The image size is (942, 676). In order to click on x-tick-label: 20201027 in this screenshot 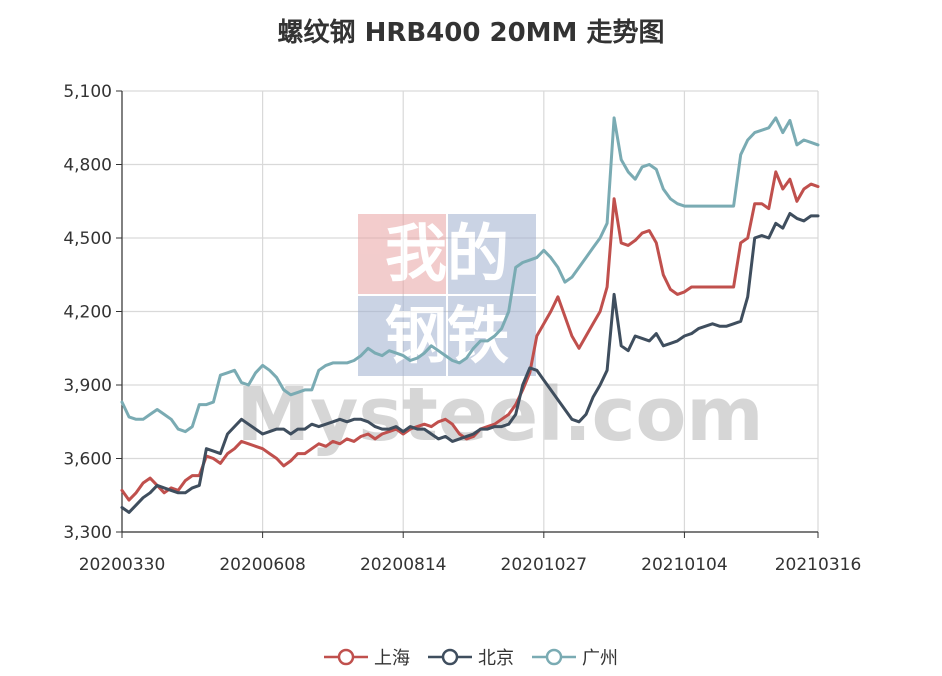, I will do `click(544, 565)`.